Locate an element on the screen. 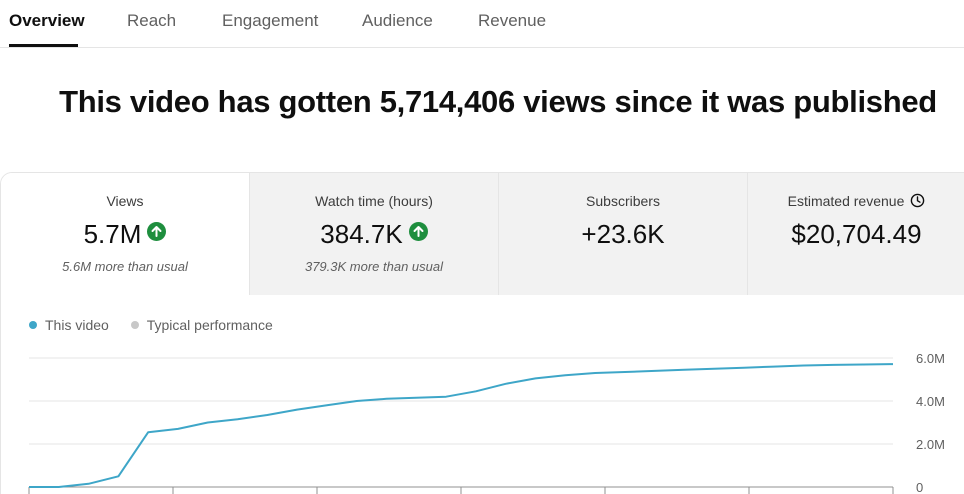  metric-label-text: Estimated revenue is located at coordinates (846, 201).